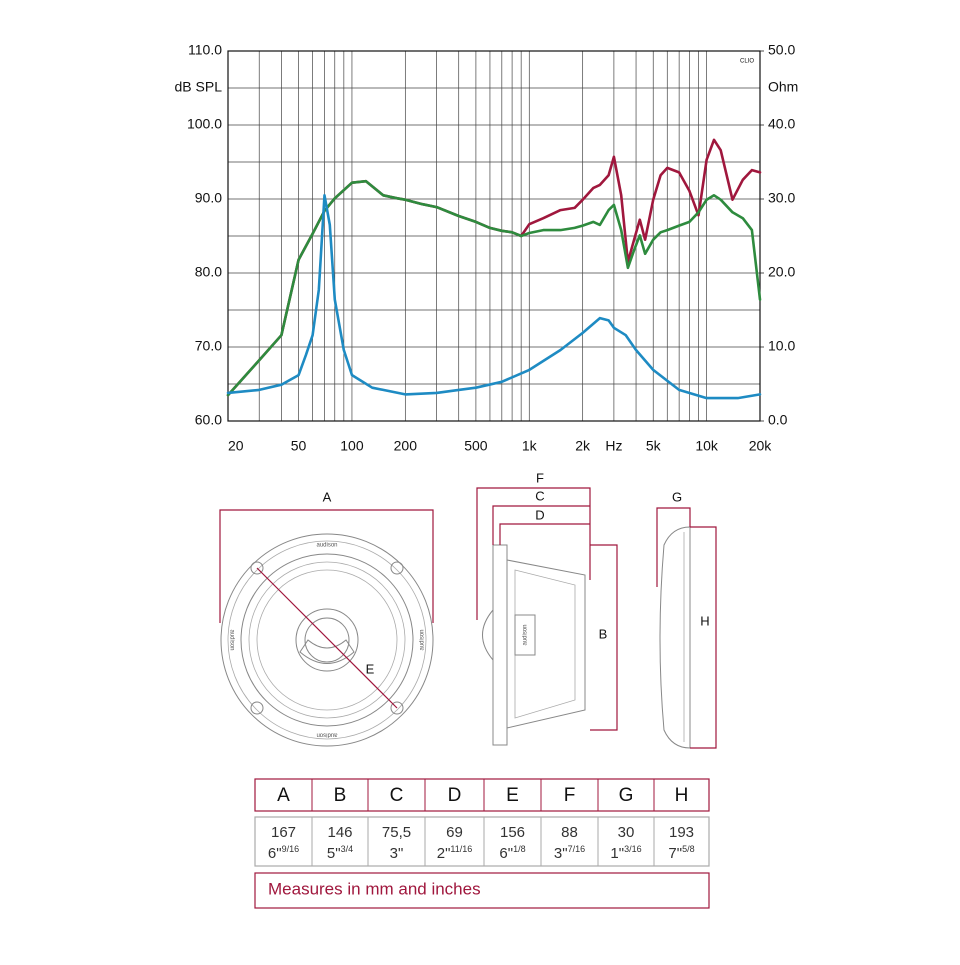  Describe the element at coordinates (704, 620) in the screenshot. I see `dimension-label: H` at that location.